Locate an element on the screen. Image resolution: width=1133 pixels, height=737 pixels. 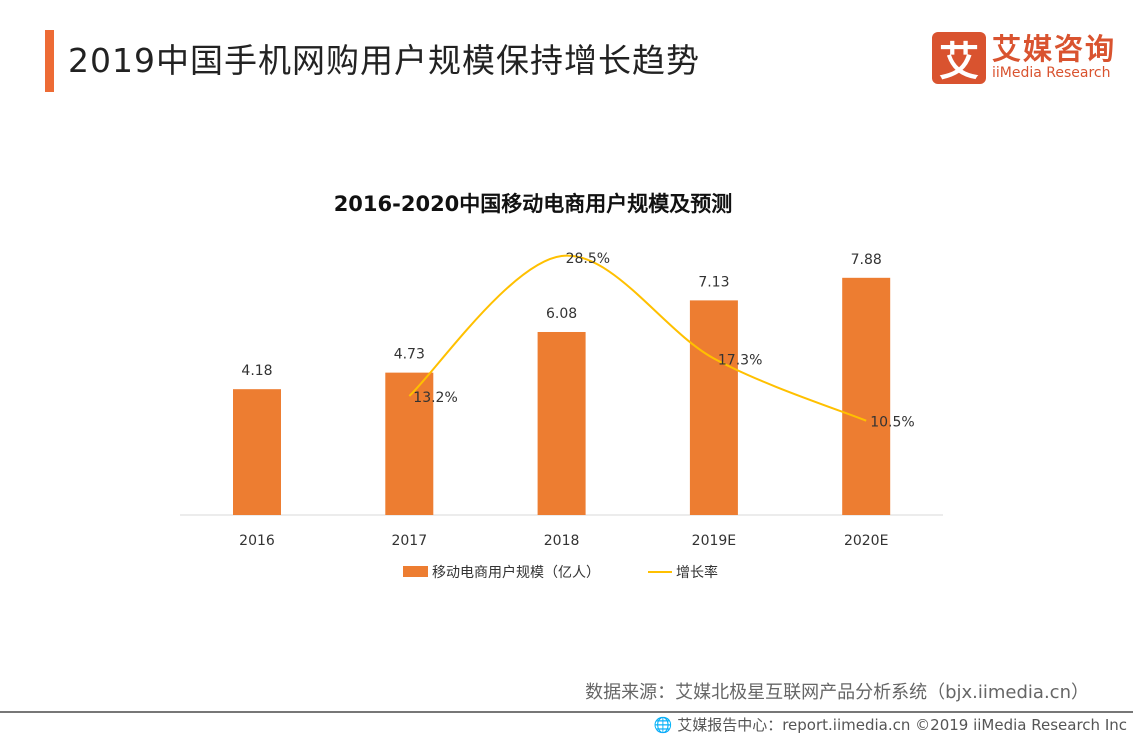
bar-label: 6.08 is located at coordinates (561, 314).